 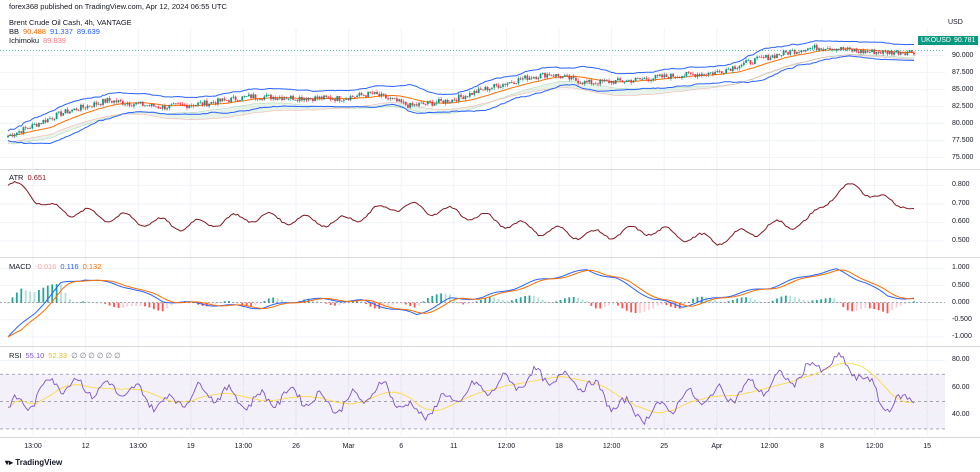 What do you see at coordinates (961, 203) in the screenshot?
I see `atr-y-tick: 0.700` at bounding box center [961, 203].